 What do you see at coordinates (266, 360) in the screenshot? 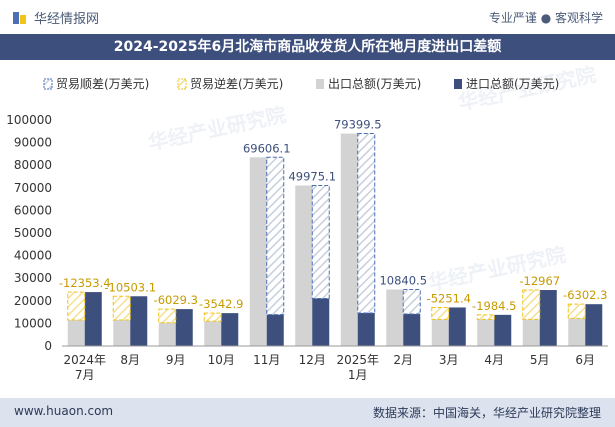
I see `x-tick-label: 11月` at bounding box center [266, 360].